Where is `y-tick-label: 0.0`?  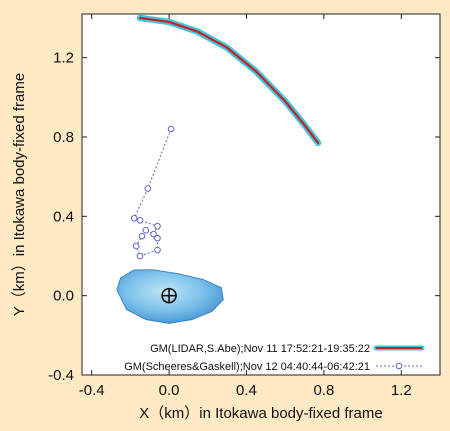 y-tick-label: 0.0 is located at coordinates (63, 296).